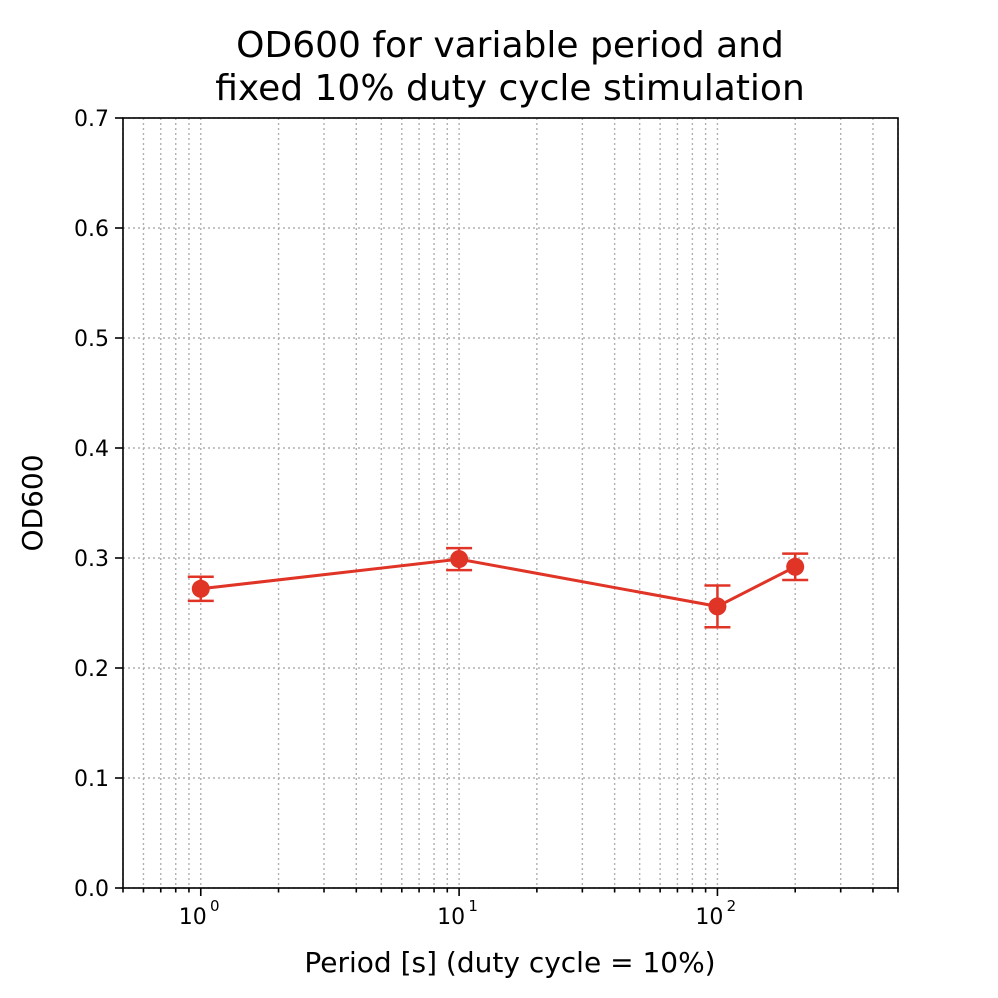  Describe the element at coordinates (510, 88) in the screenshot. I see `chart-title-line-2: fixed 10% duty cycle stimulation` at that location.